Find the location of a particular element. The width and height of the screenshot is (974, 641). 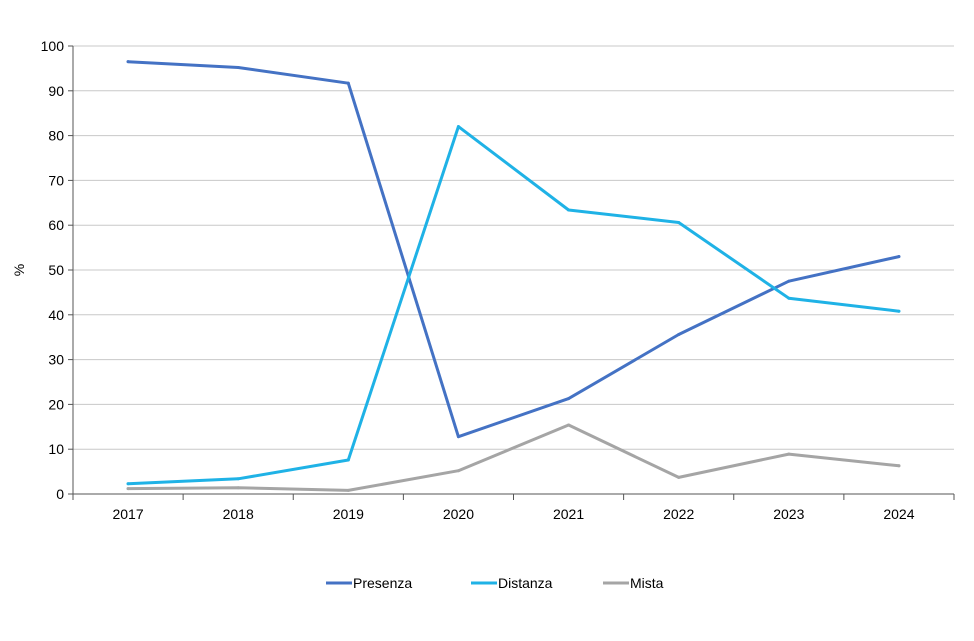

series-line-mista is located at coordinates (513, 457).